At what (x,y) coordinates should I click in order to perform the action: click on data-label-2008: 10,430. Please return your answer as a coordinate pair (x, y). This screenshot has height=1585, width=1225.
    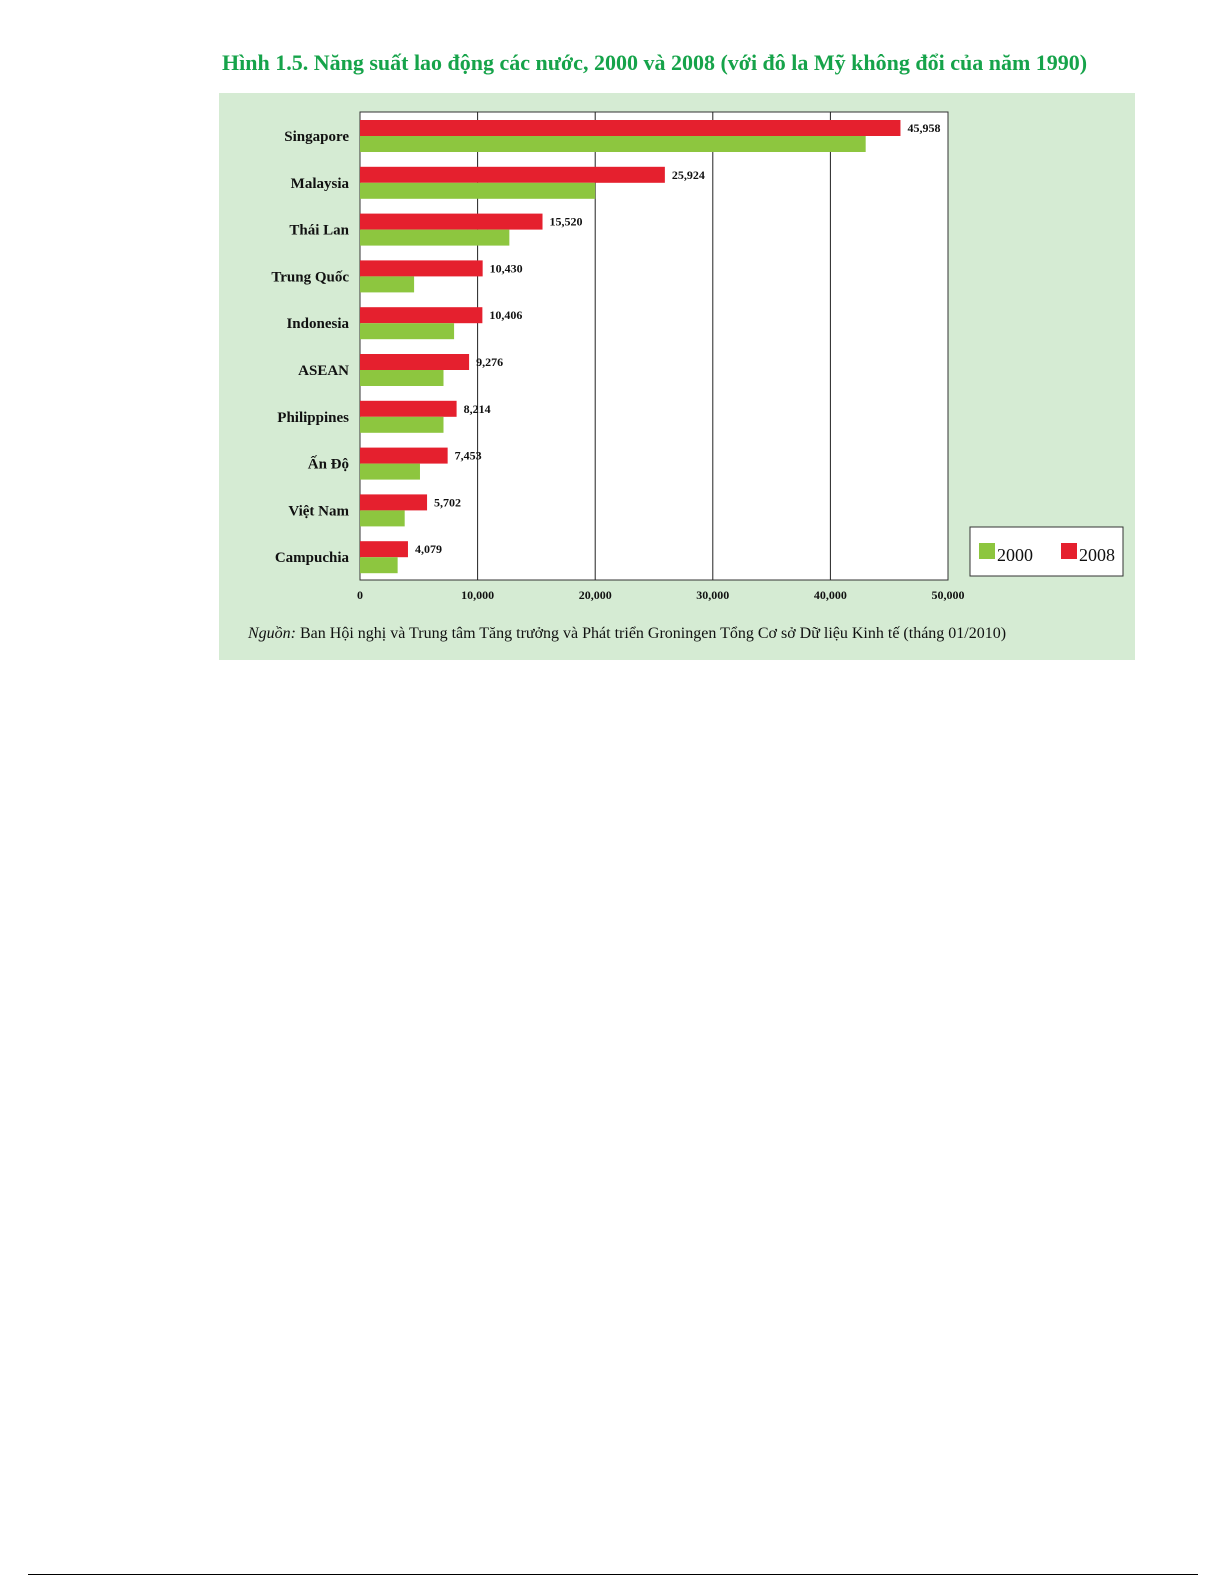
    Looking at the image, I should click on (506, 268).